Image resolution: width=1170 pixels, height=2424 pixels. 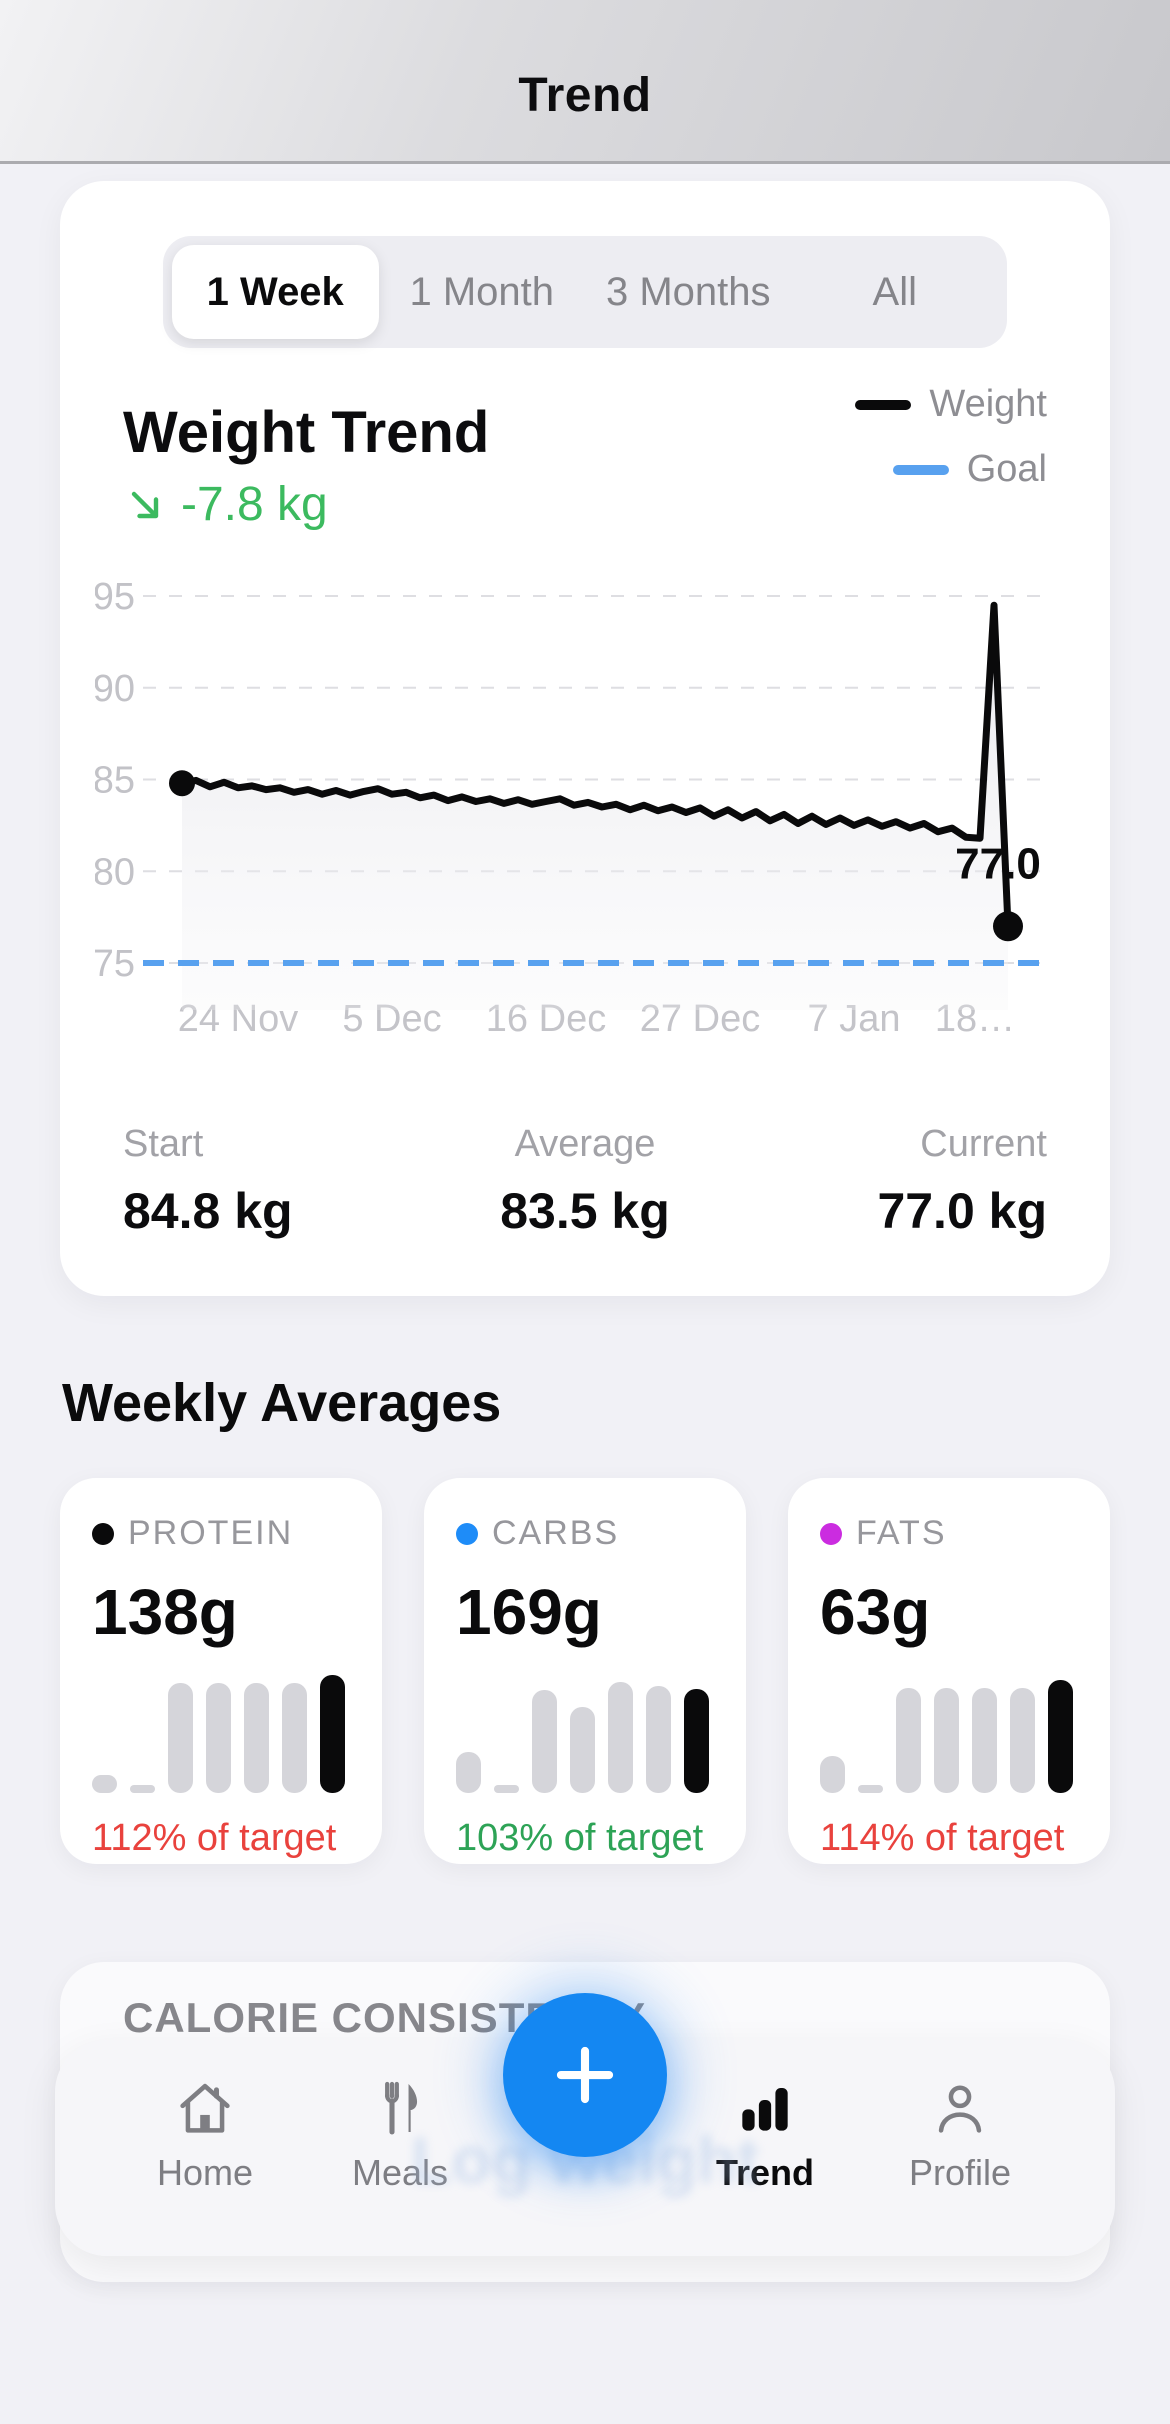 I want to click on legend-weight: Weight, so click(x=951, y=404).